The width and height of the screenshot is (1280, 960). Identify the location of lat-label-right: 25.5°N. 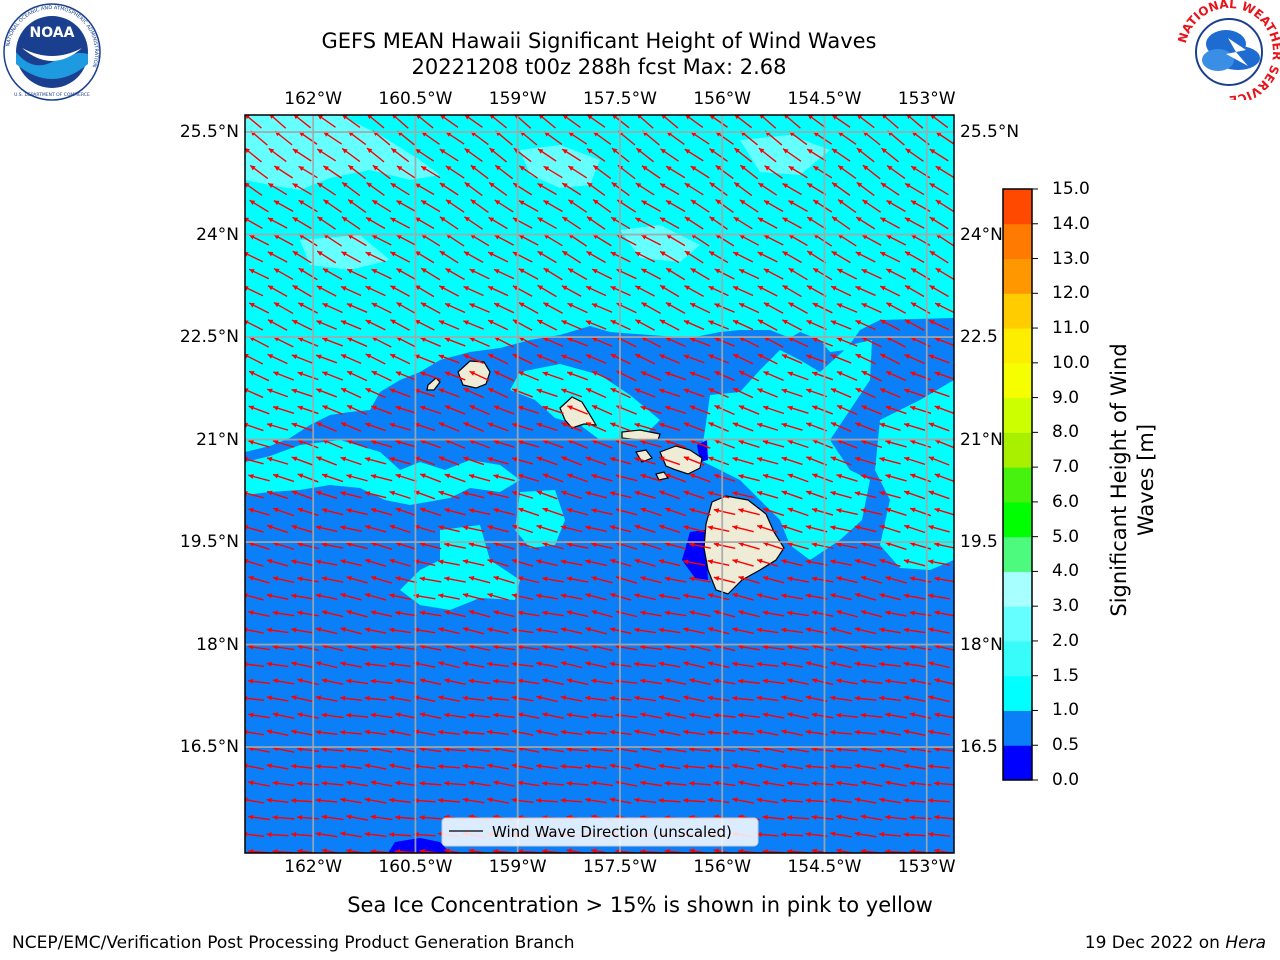
(990, 132).